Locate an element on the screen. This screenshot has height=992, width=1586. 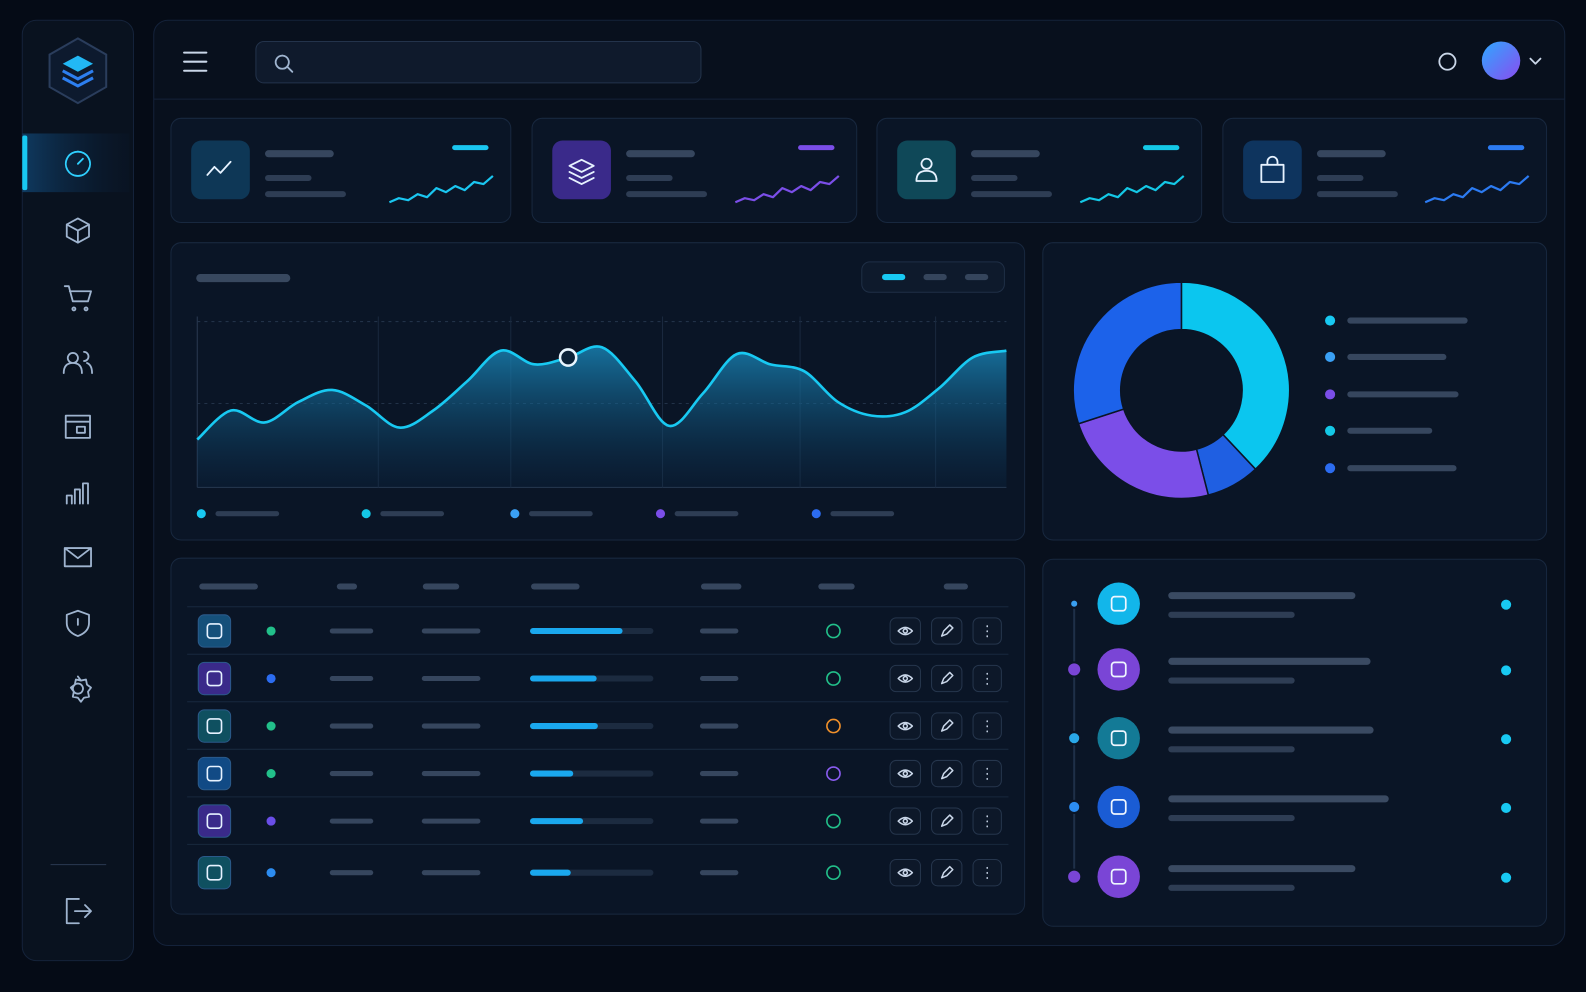
nav-active-indicator is located at coordinates (25, 163).